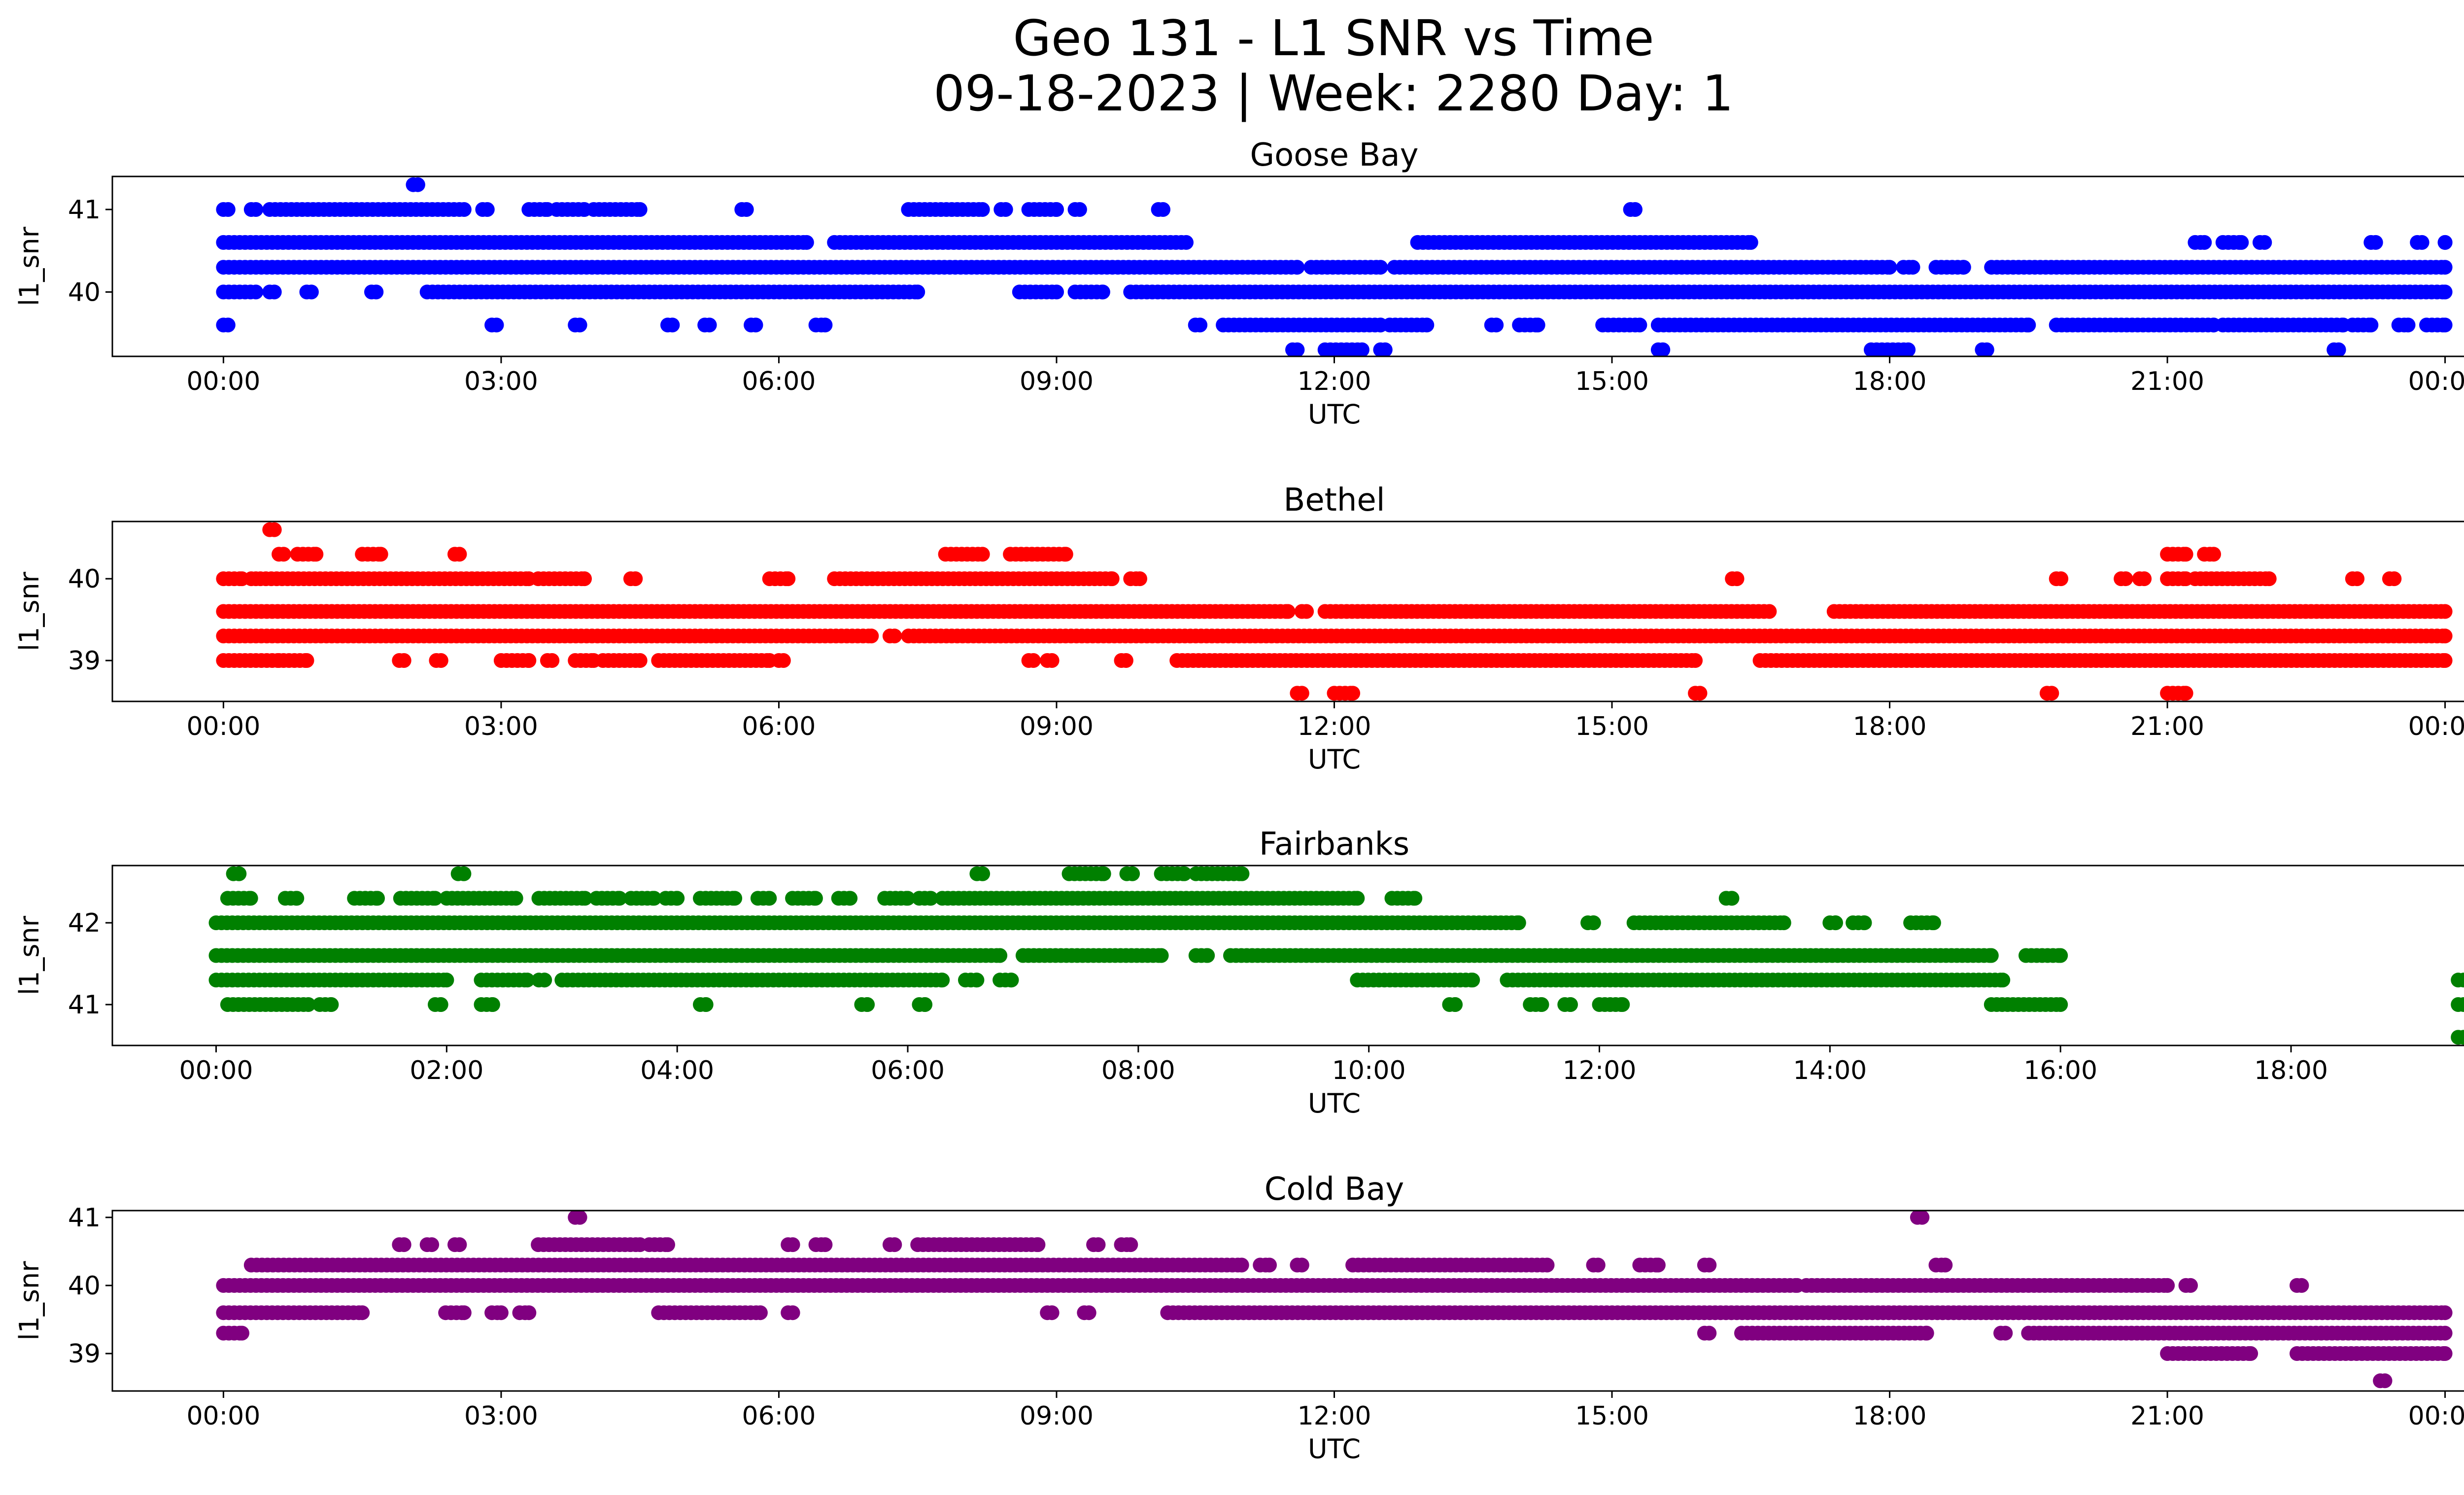  What do you see at coordinates (1830, 1070) in the screenshot?
I see `x-tick-label: 14:00` at bounding box center [1830, 1070].